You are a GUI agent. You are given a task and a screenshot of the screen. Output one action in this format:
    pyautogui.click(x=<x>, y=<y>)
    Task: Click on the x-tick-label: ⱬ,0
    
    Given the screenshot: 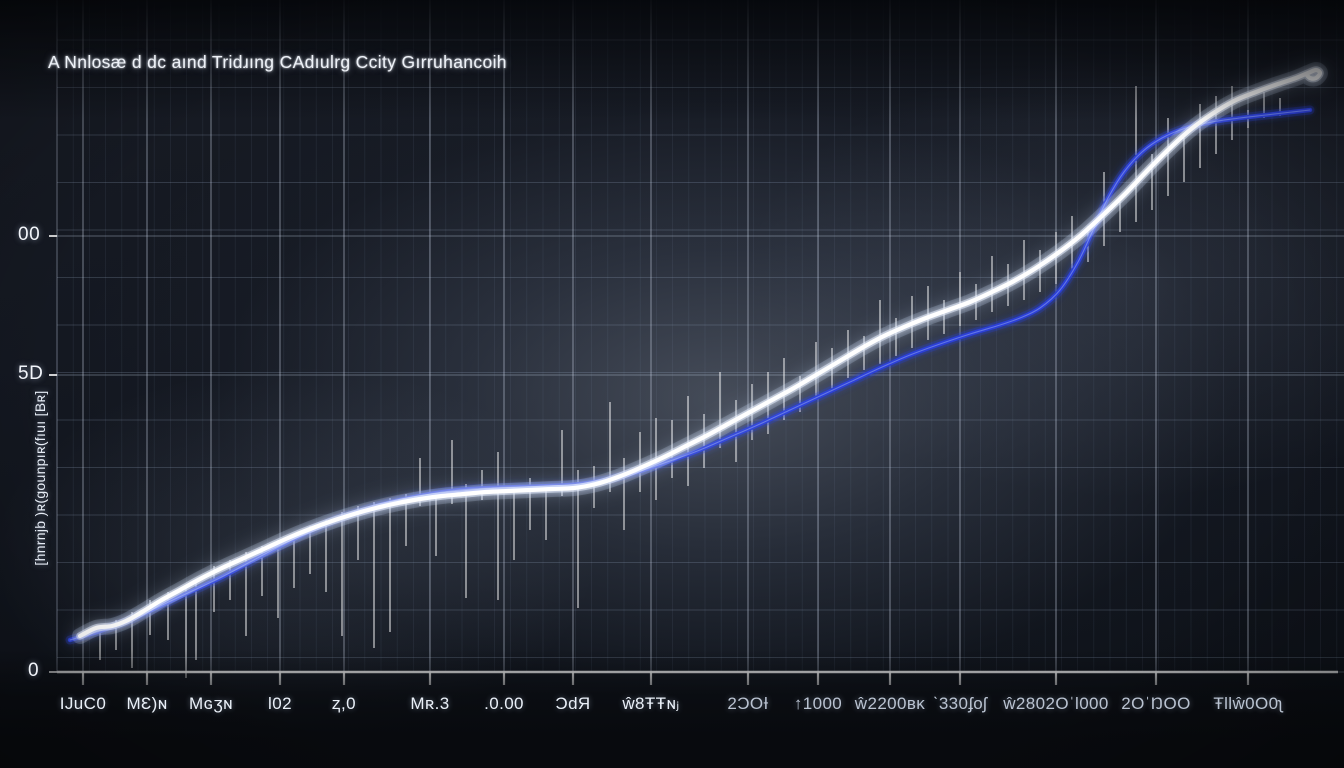 What is the action you would take?
    pyautogui.click(x=344, y=703)
    